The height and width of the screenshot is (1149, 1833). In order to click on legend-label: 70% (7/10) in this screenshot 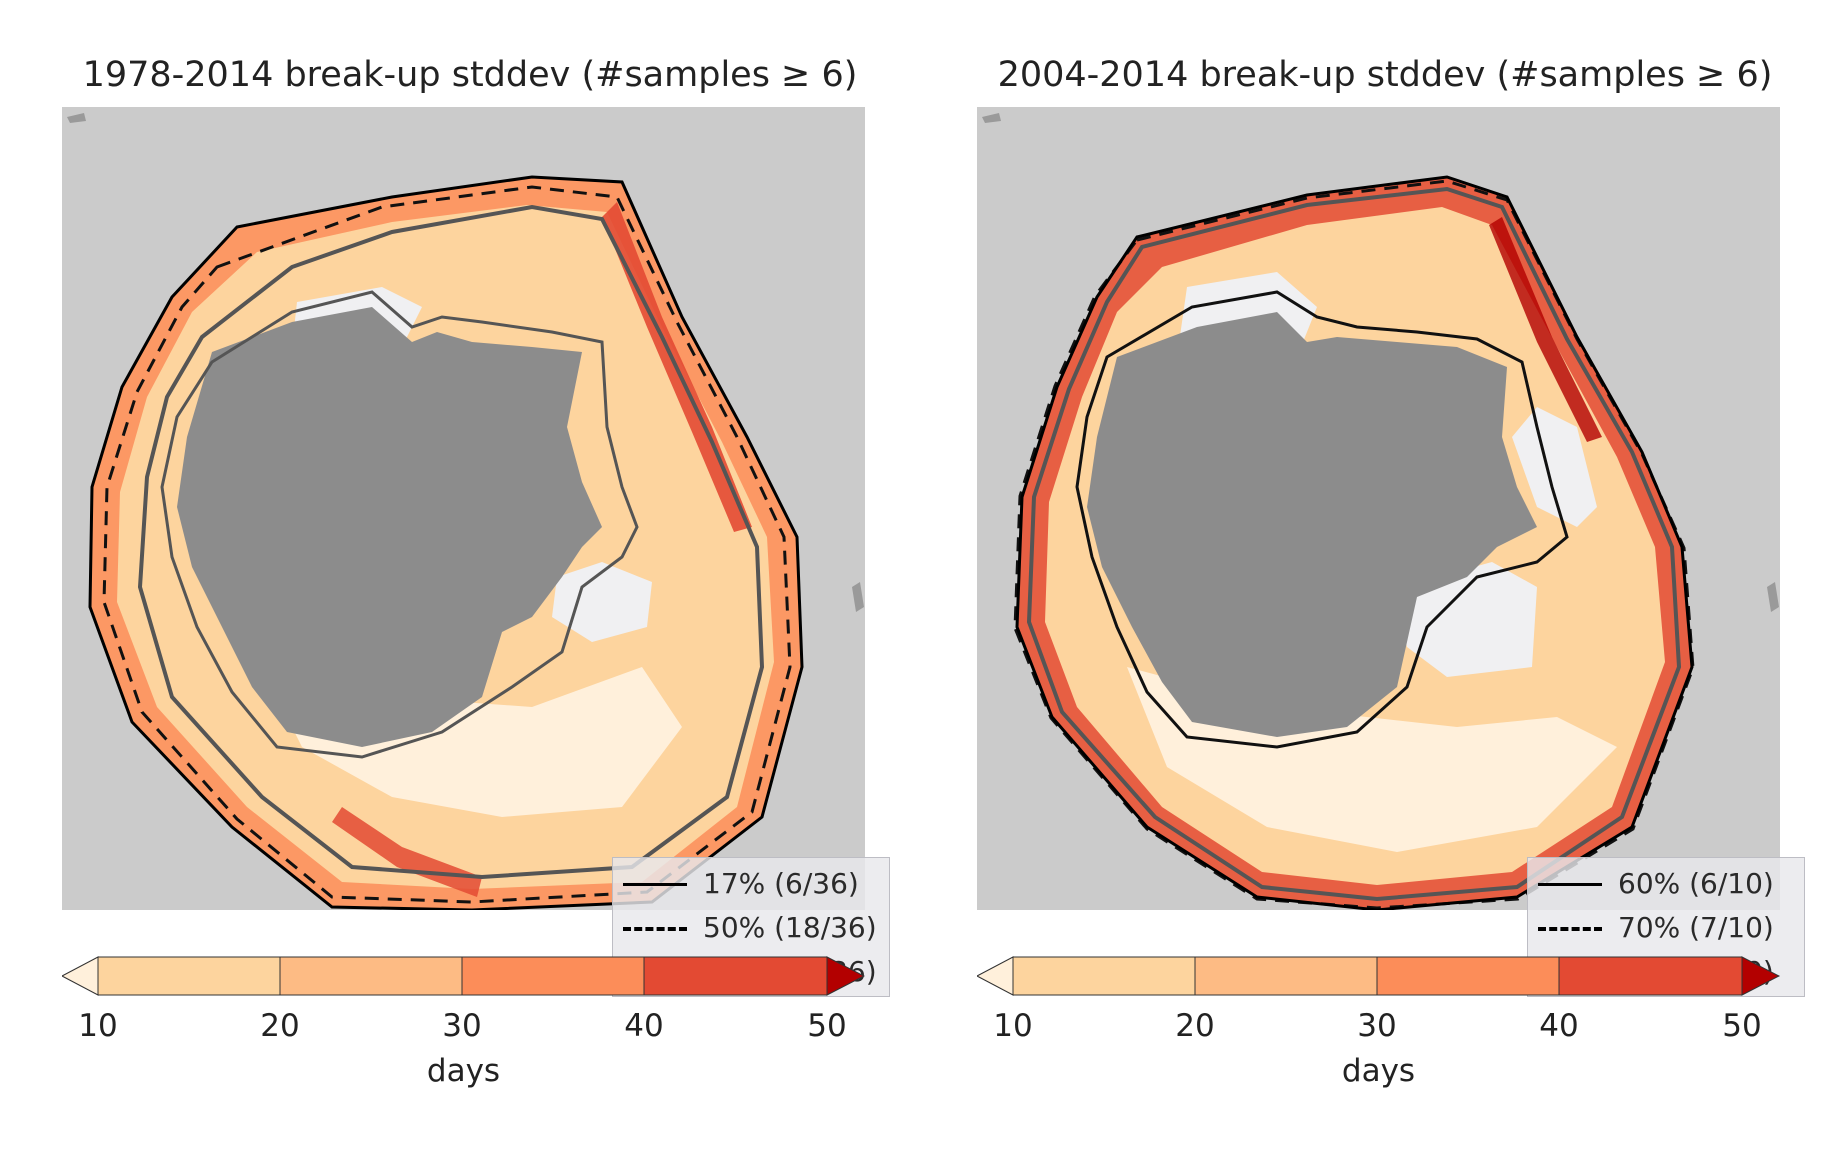, I will do `click(1696, 927)`.